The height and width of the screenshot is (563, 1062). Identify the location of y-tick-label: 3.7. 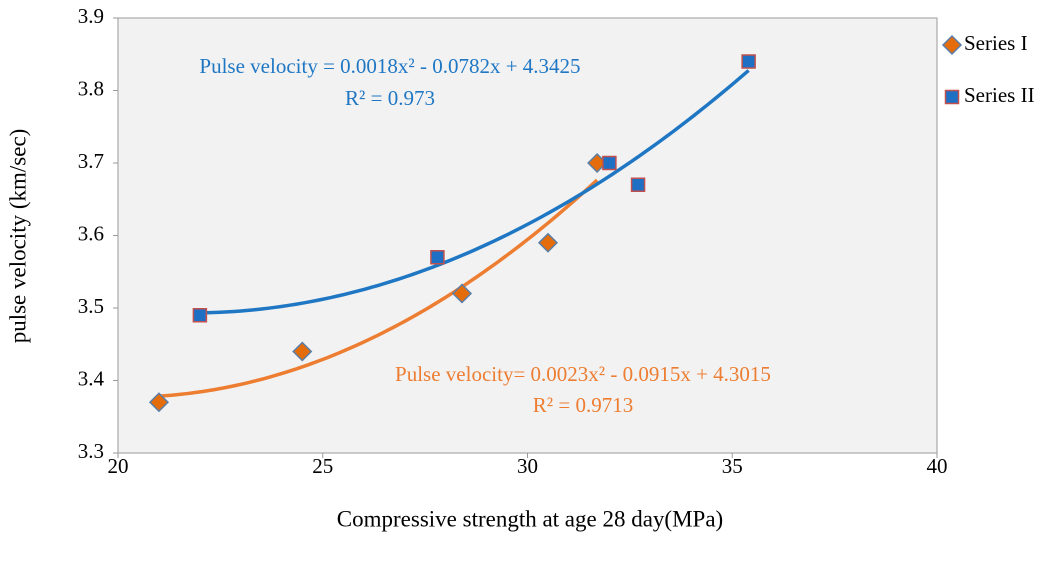
(91, 161).